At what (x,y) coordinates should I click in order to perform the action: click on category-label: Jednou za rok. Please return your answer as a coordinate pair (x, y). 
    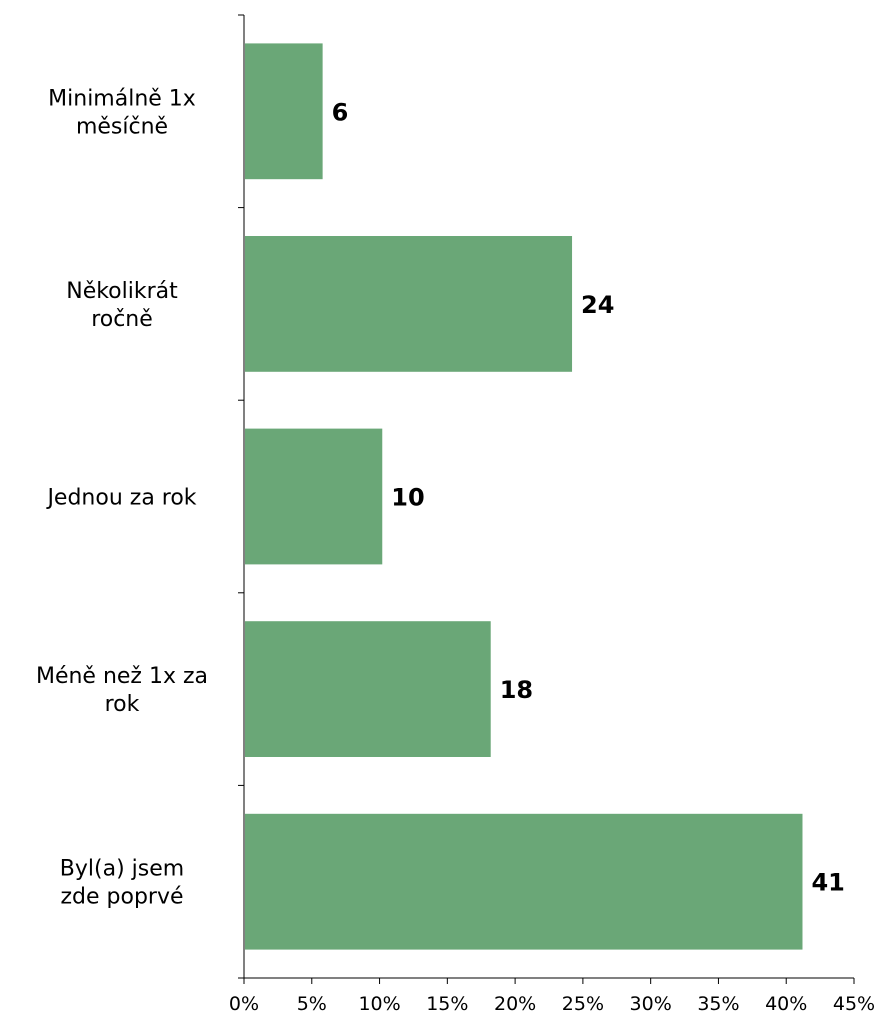
    Looking at the image, I should click on (120, 498).